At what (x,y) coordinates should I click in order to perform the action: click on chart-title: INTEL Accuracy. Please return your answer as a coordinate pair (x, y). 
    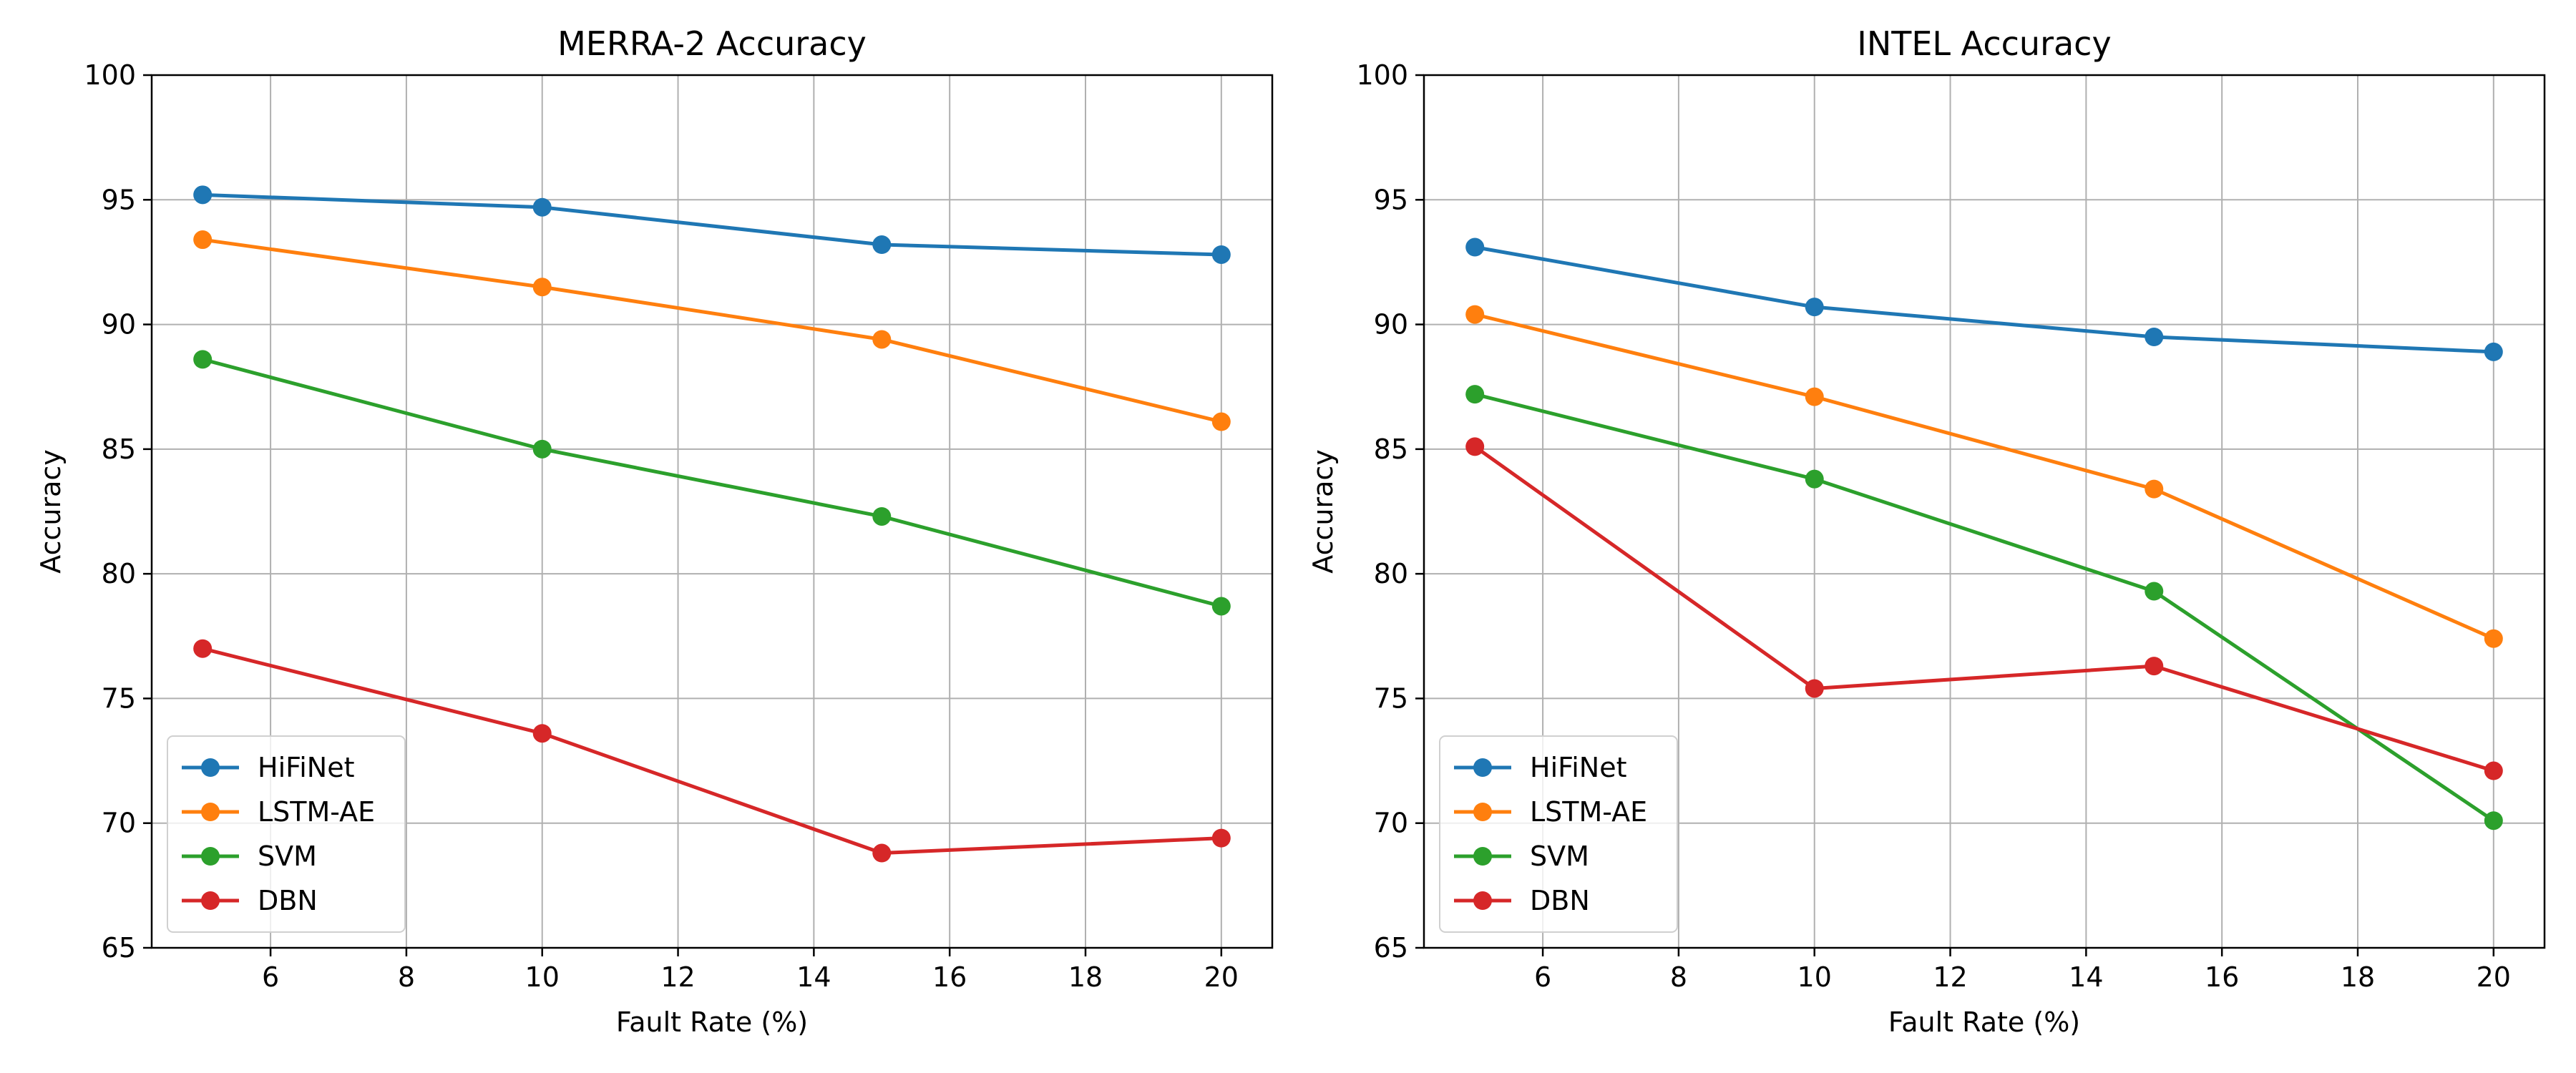
    Looking at the image, I should click on (1984, 43).